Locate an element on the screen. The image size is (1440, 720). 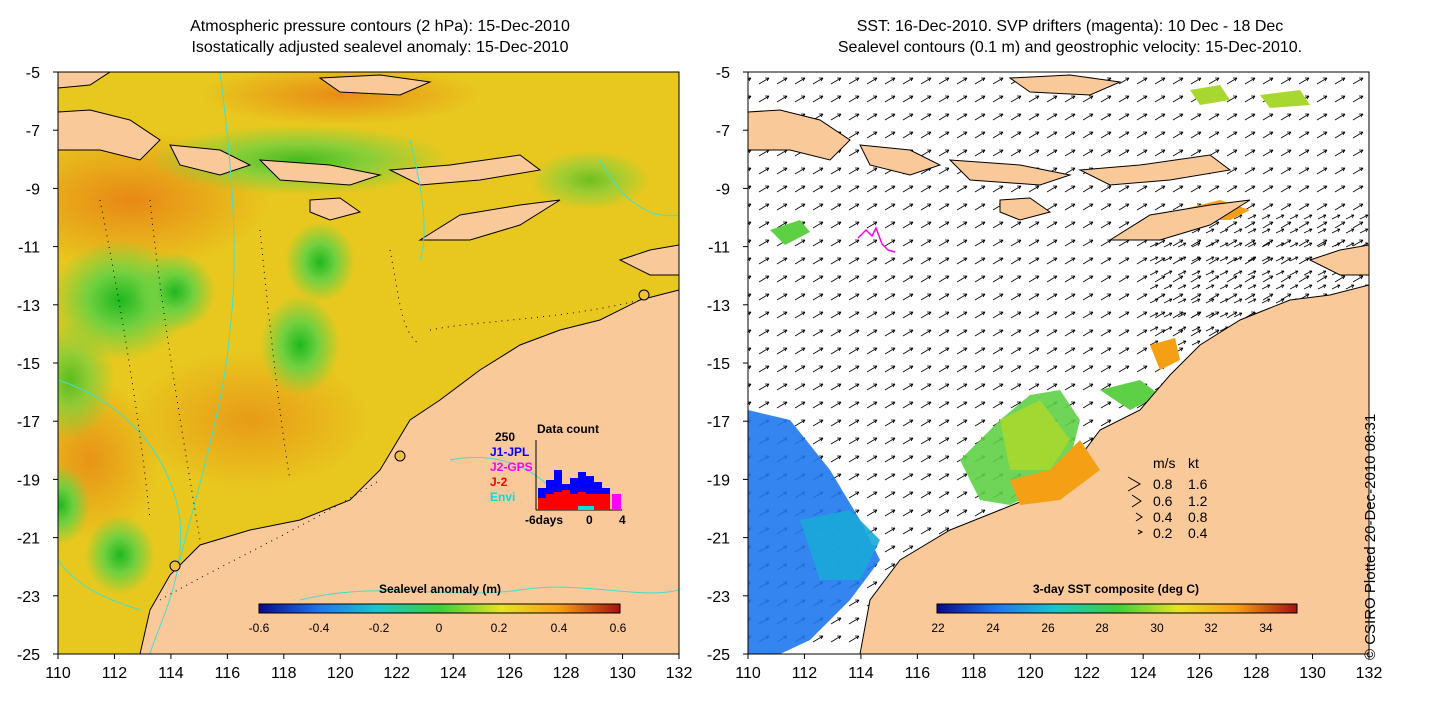
lon-tick-label: 122 is located at coordinates (396, 673).